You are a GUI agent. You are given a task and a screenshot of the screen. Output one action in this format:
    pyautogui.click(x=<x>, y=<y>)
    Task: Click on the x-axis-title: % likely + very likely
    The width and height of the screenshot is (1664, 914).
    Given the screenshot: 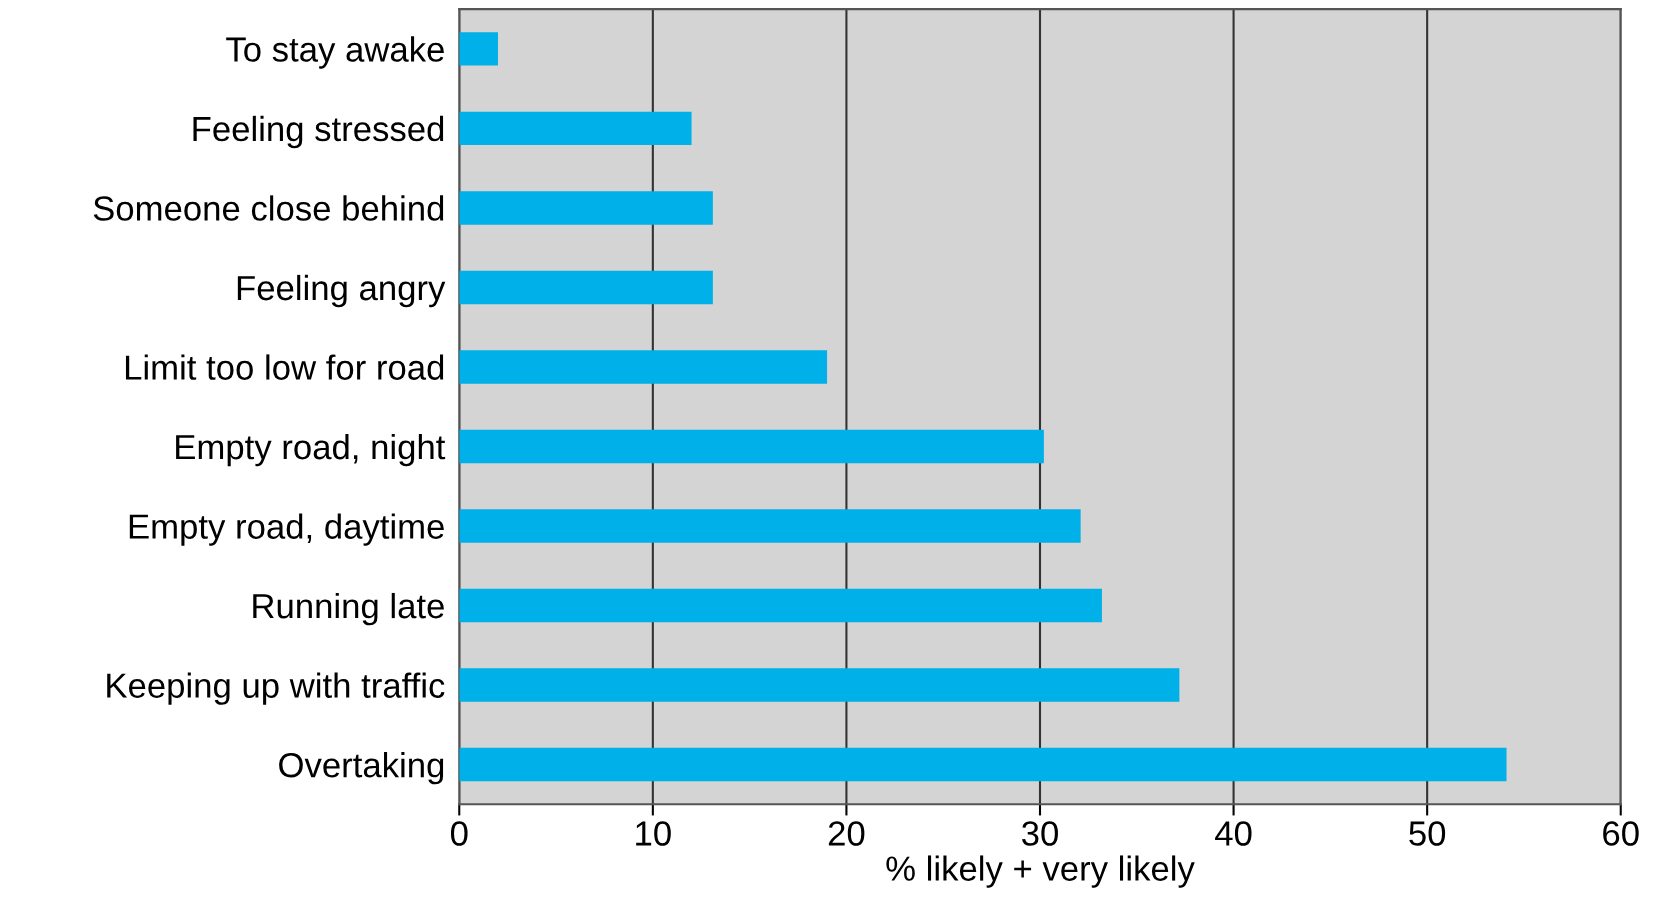 What is the action you would take?
    pyautogui.click(x=1040, y=871)
    